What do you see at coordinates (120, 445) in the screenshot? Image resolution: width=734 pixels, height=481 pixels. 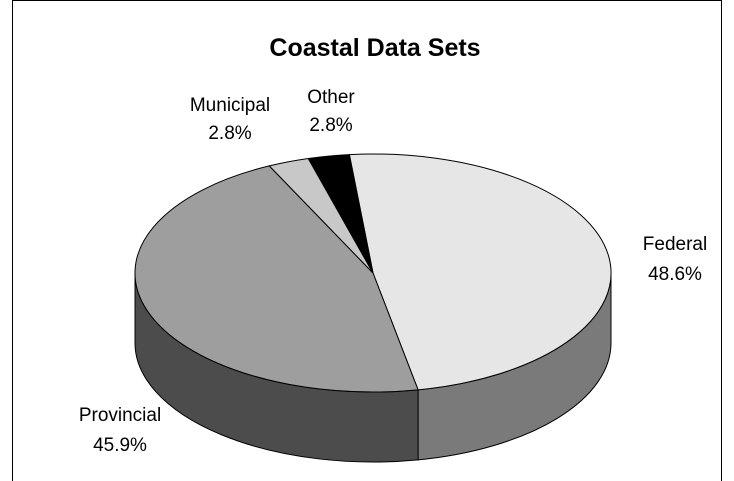 I see `slice-label-provincial-value: 45.9%` at bounding box center [120, 445].